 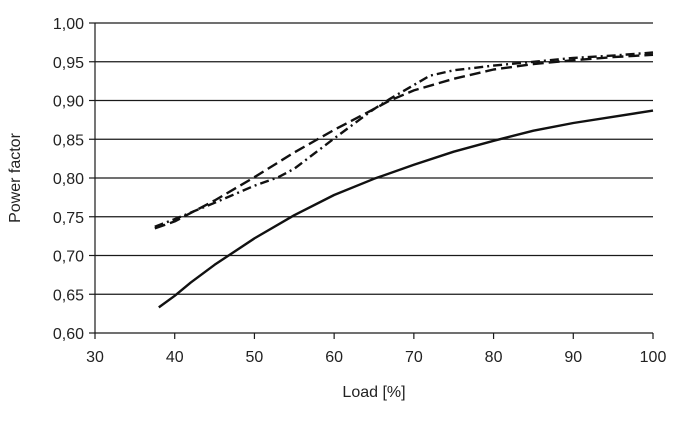 I want to click on y-tick-label: 0,85, so click(x=68, y=140).